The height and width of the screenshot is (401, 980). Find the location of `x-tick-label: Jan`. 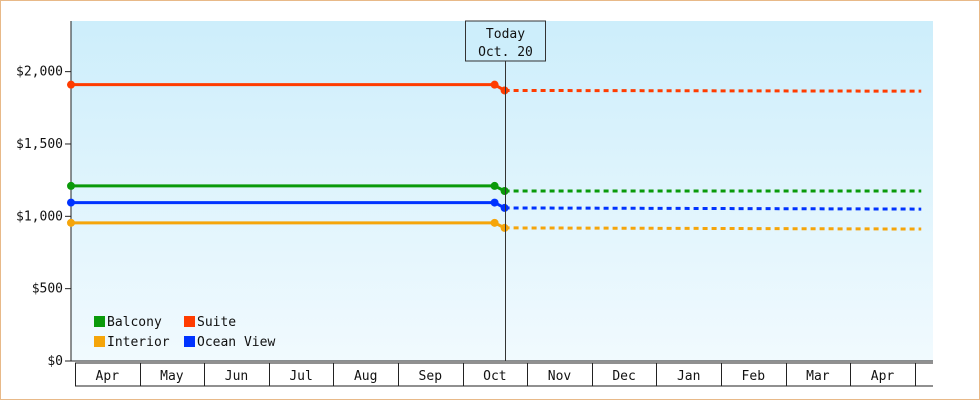

x-tick-label: Jan is located at coordinates (688, 376).